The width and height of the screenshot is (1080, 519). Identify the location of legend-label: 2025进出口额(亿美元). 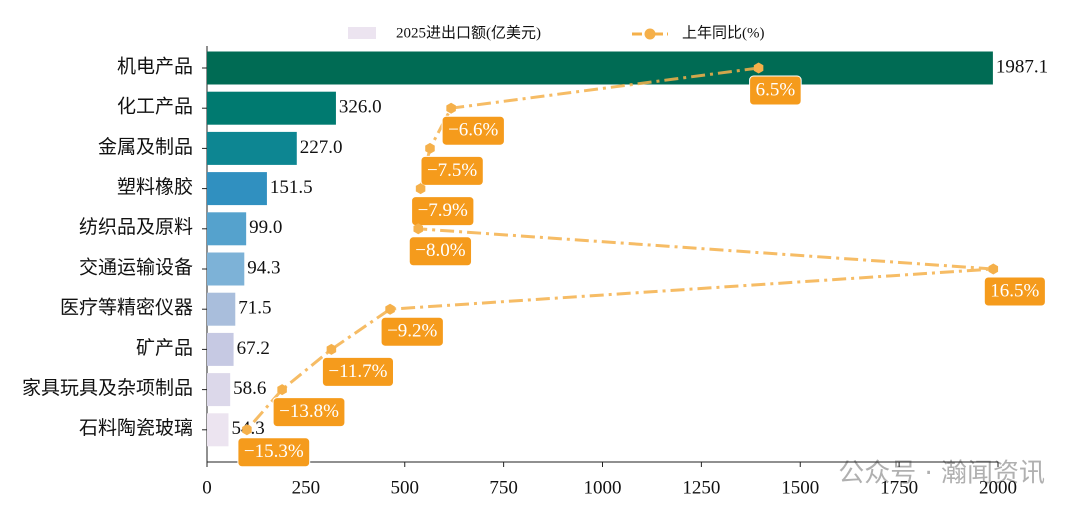
(468, 32).